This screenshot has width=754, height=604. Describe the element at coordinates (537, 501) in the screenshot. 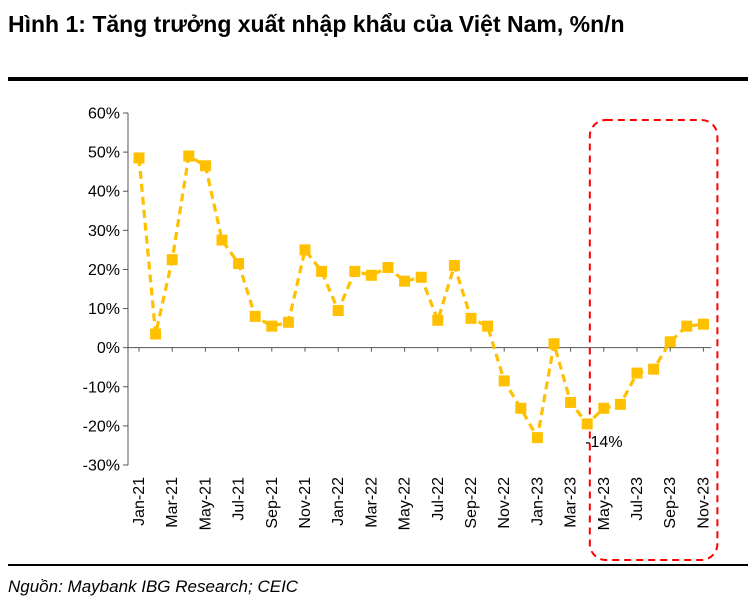

I see `x-tick-label: Jan-23` at that location.